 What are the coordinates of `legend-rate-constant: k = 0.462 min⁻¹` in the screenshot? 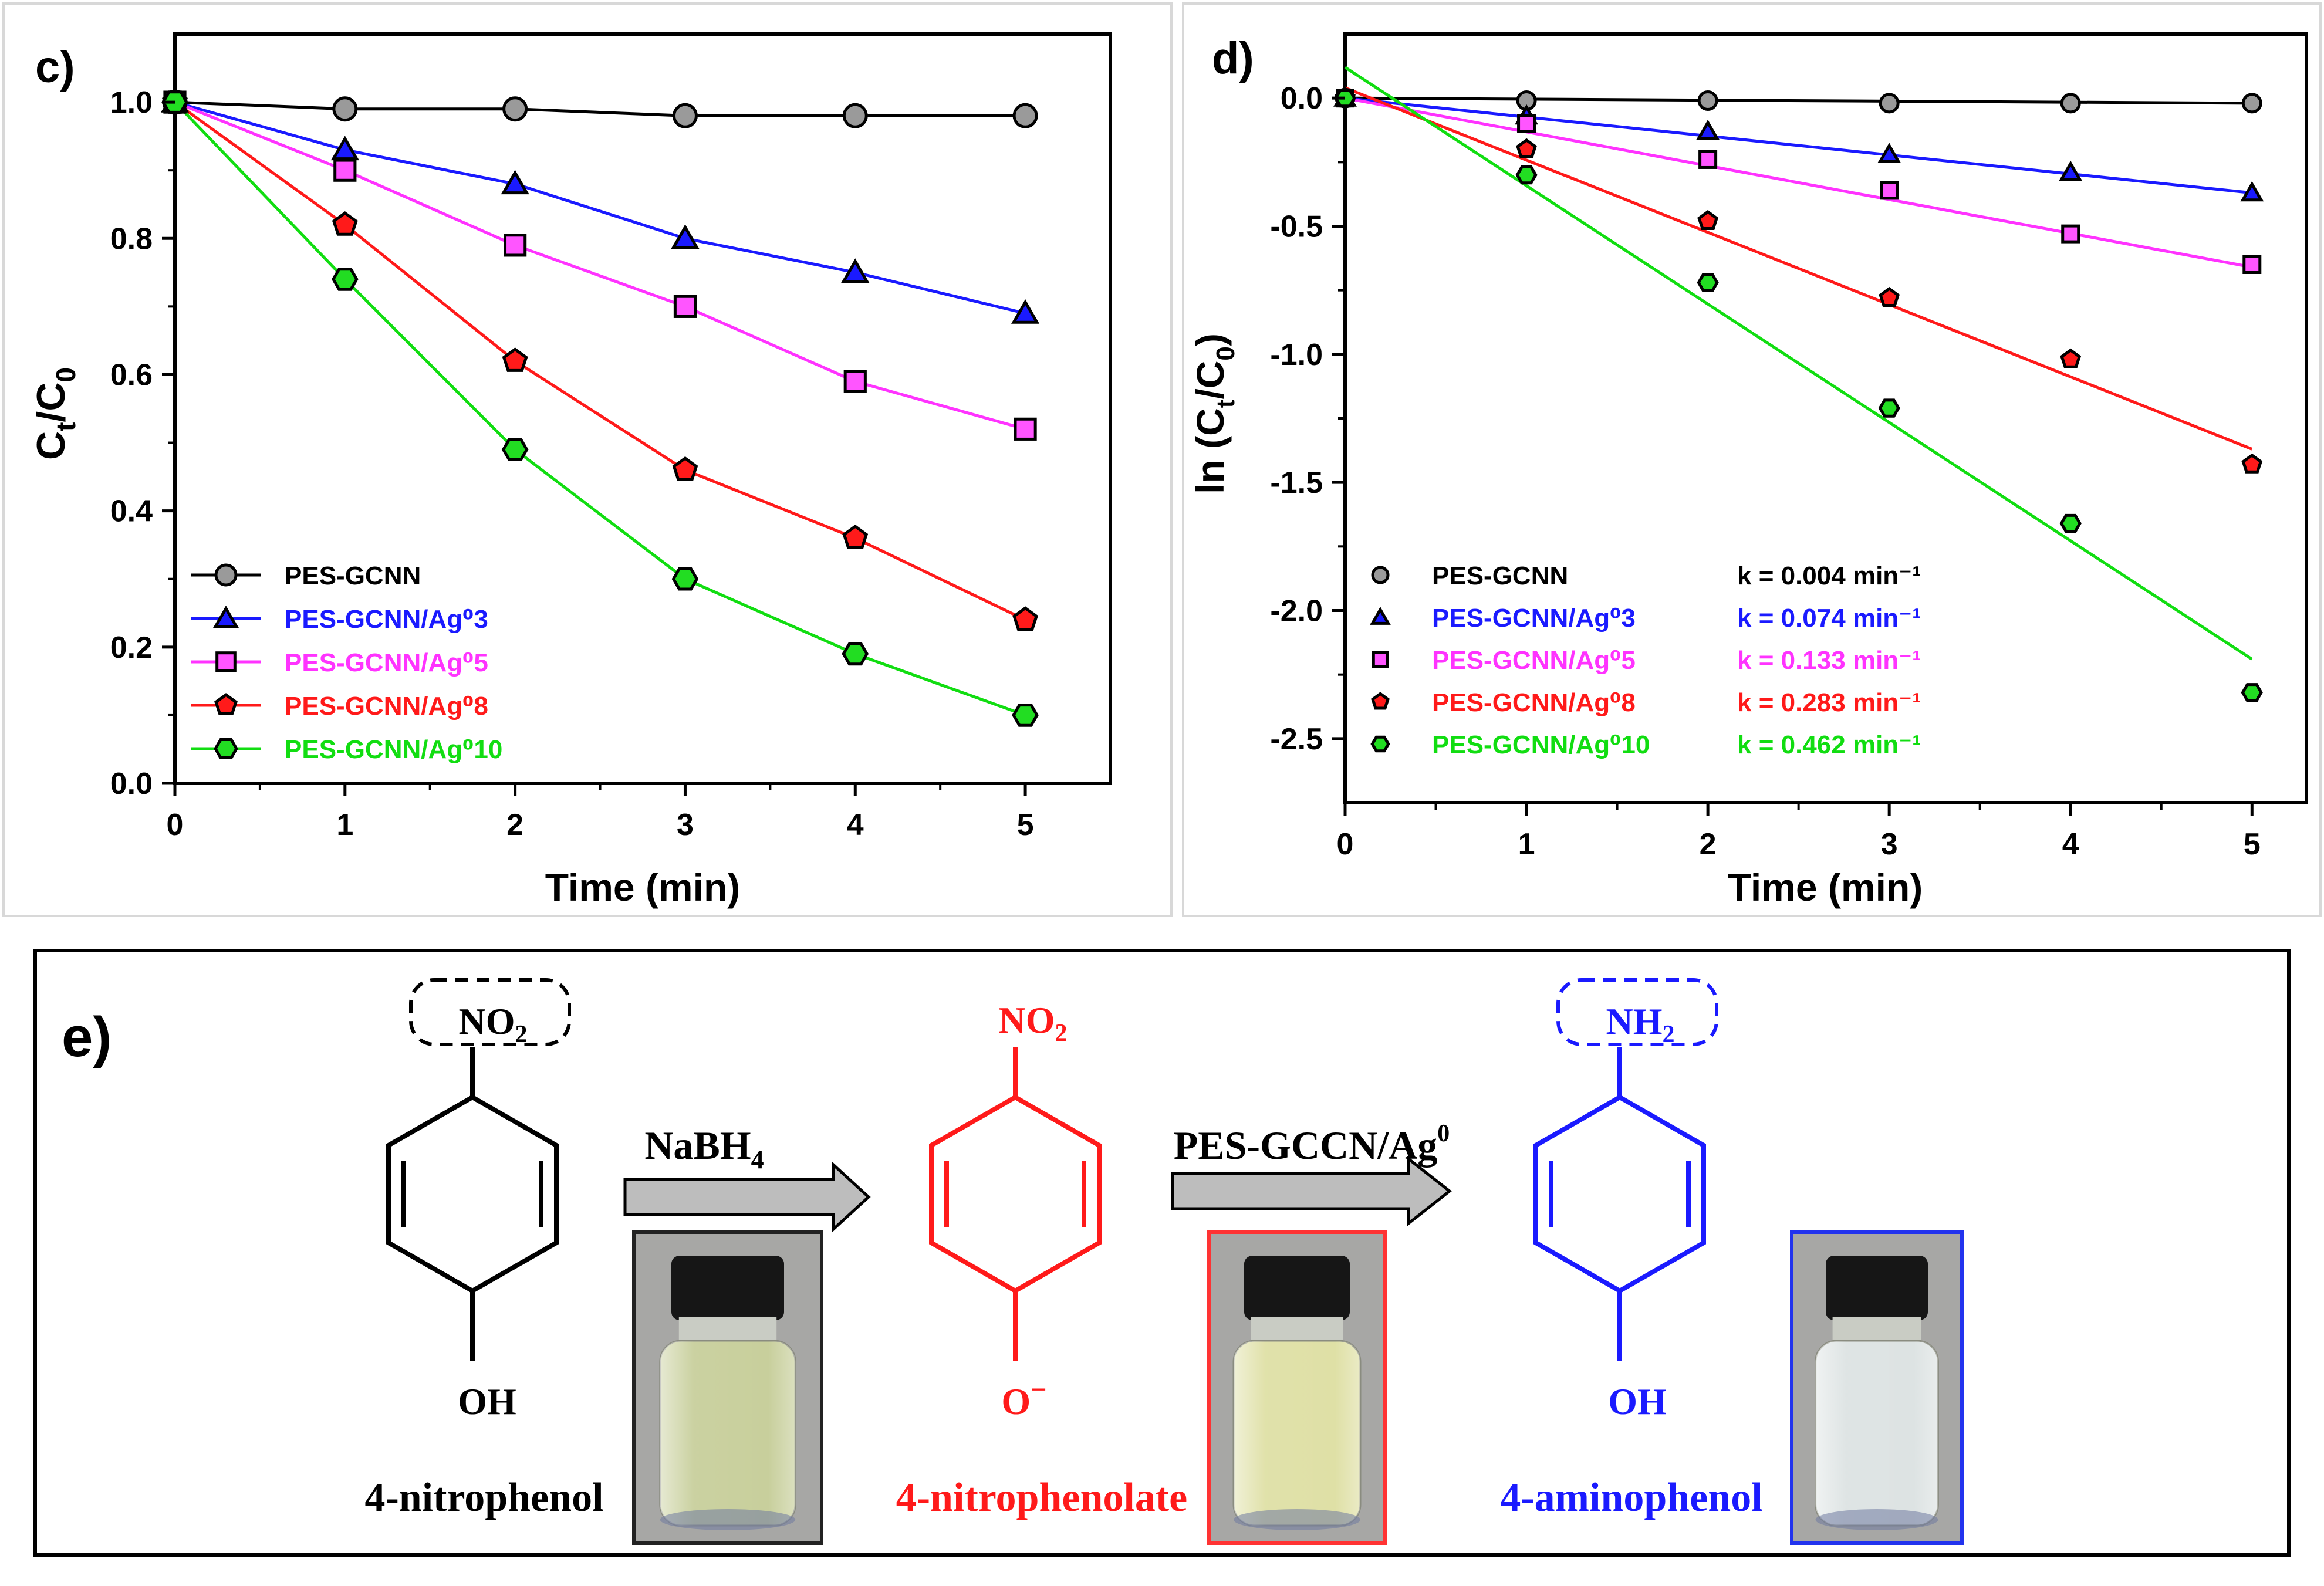 It's located at (1829, 745).